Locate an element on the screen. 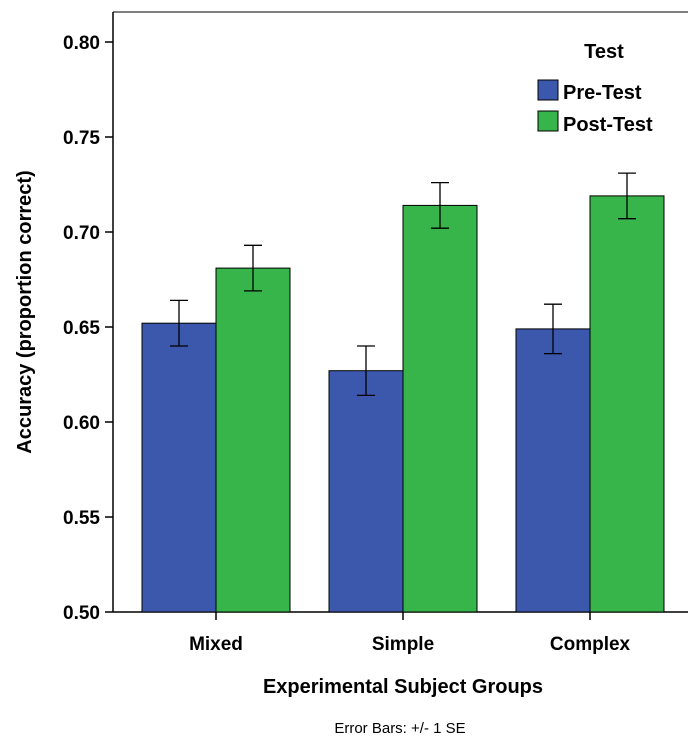 The image size is (688, 737). x-tick-label: Complex is located at coordinates (590, 644).